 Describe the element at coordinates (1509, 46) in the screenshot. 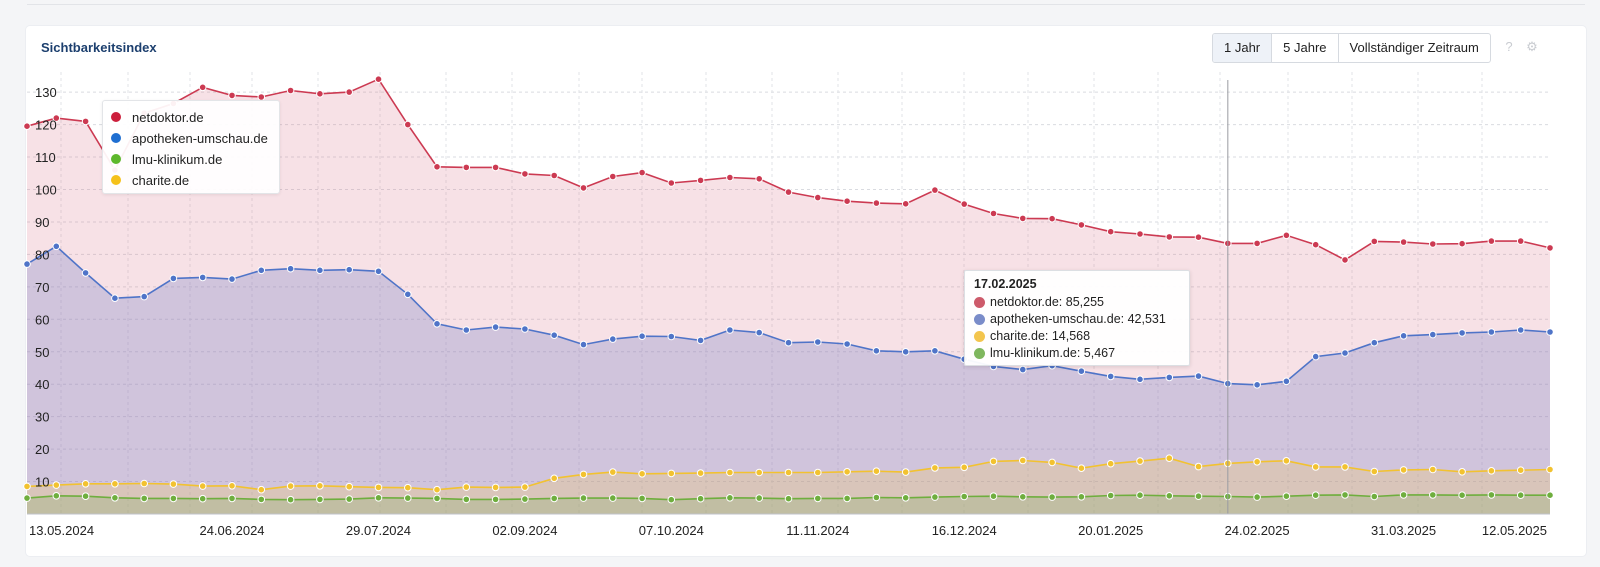

I see `help-icon: ?` at that location.